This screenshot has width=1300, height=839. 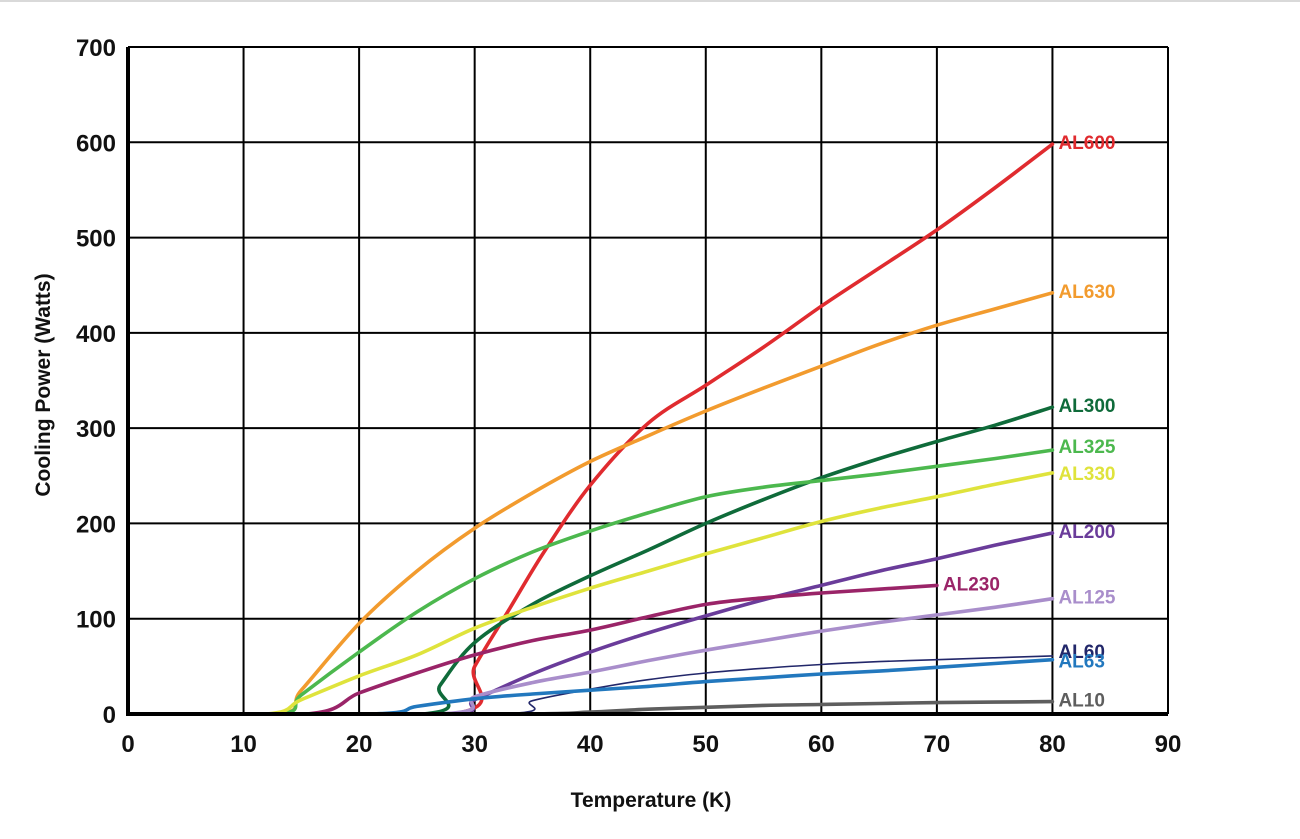 I want to click on y-tick-label: 600, so click(x=96, y=143).